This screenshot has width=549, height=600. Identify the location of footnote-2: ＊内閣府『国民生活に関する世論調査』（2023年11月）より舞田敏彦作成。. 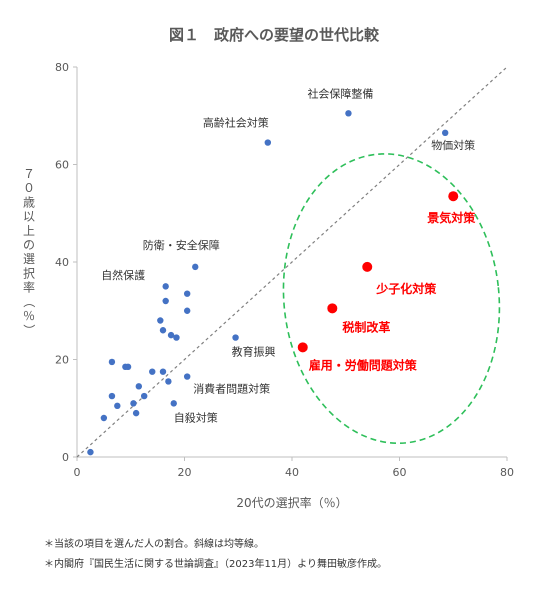
(215, 564).